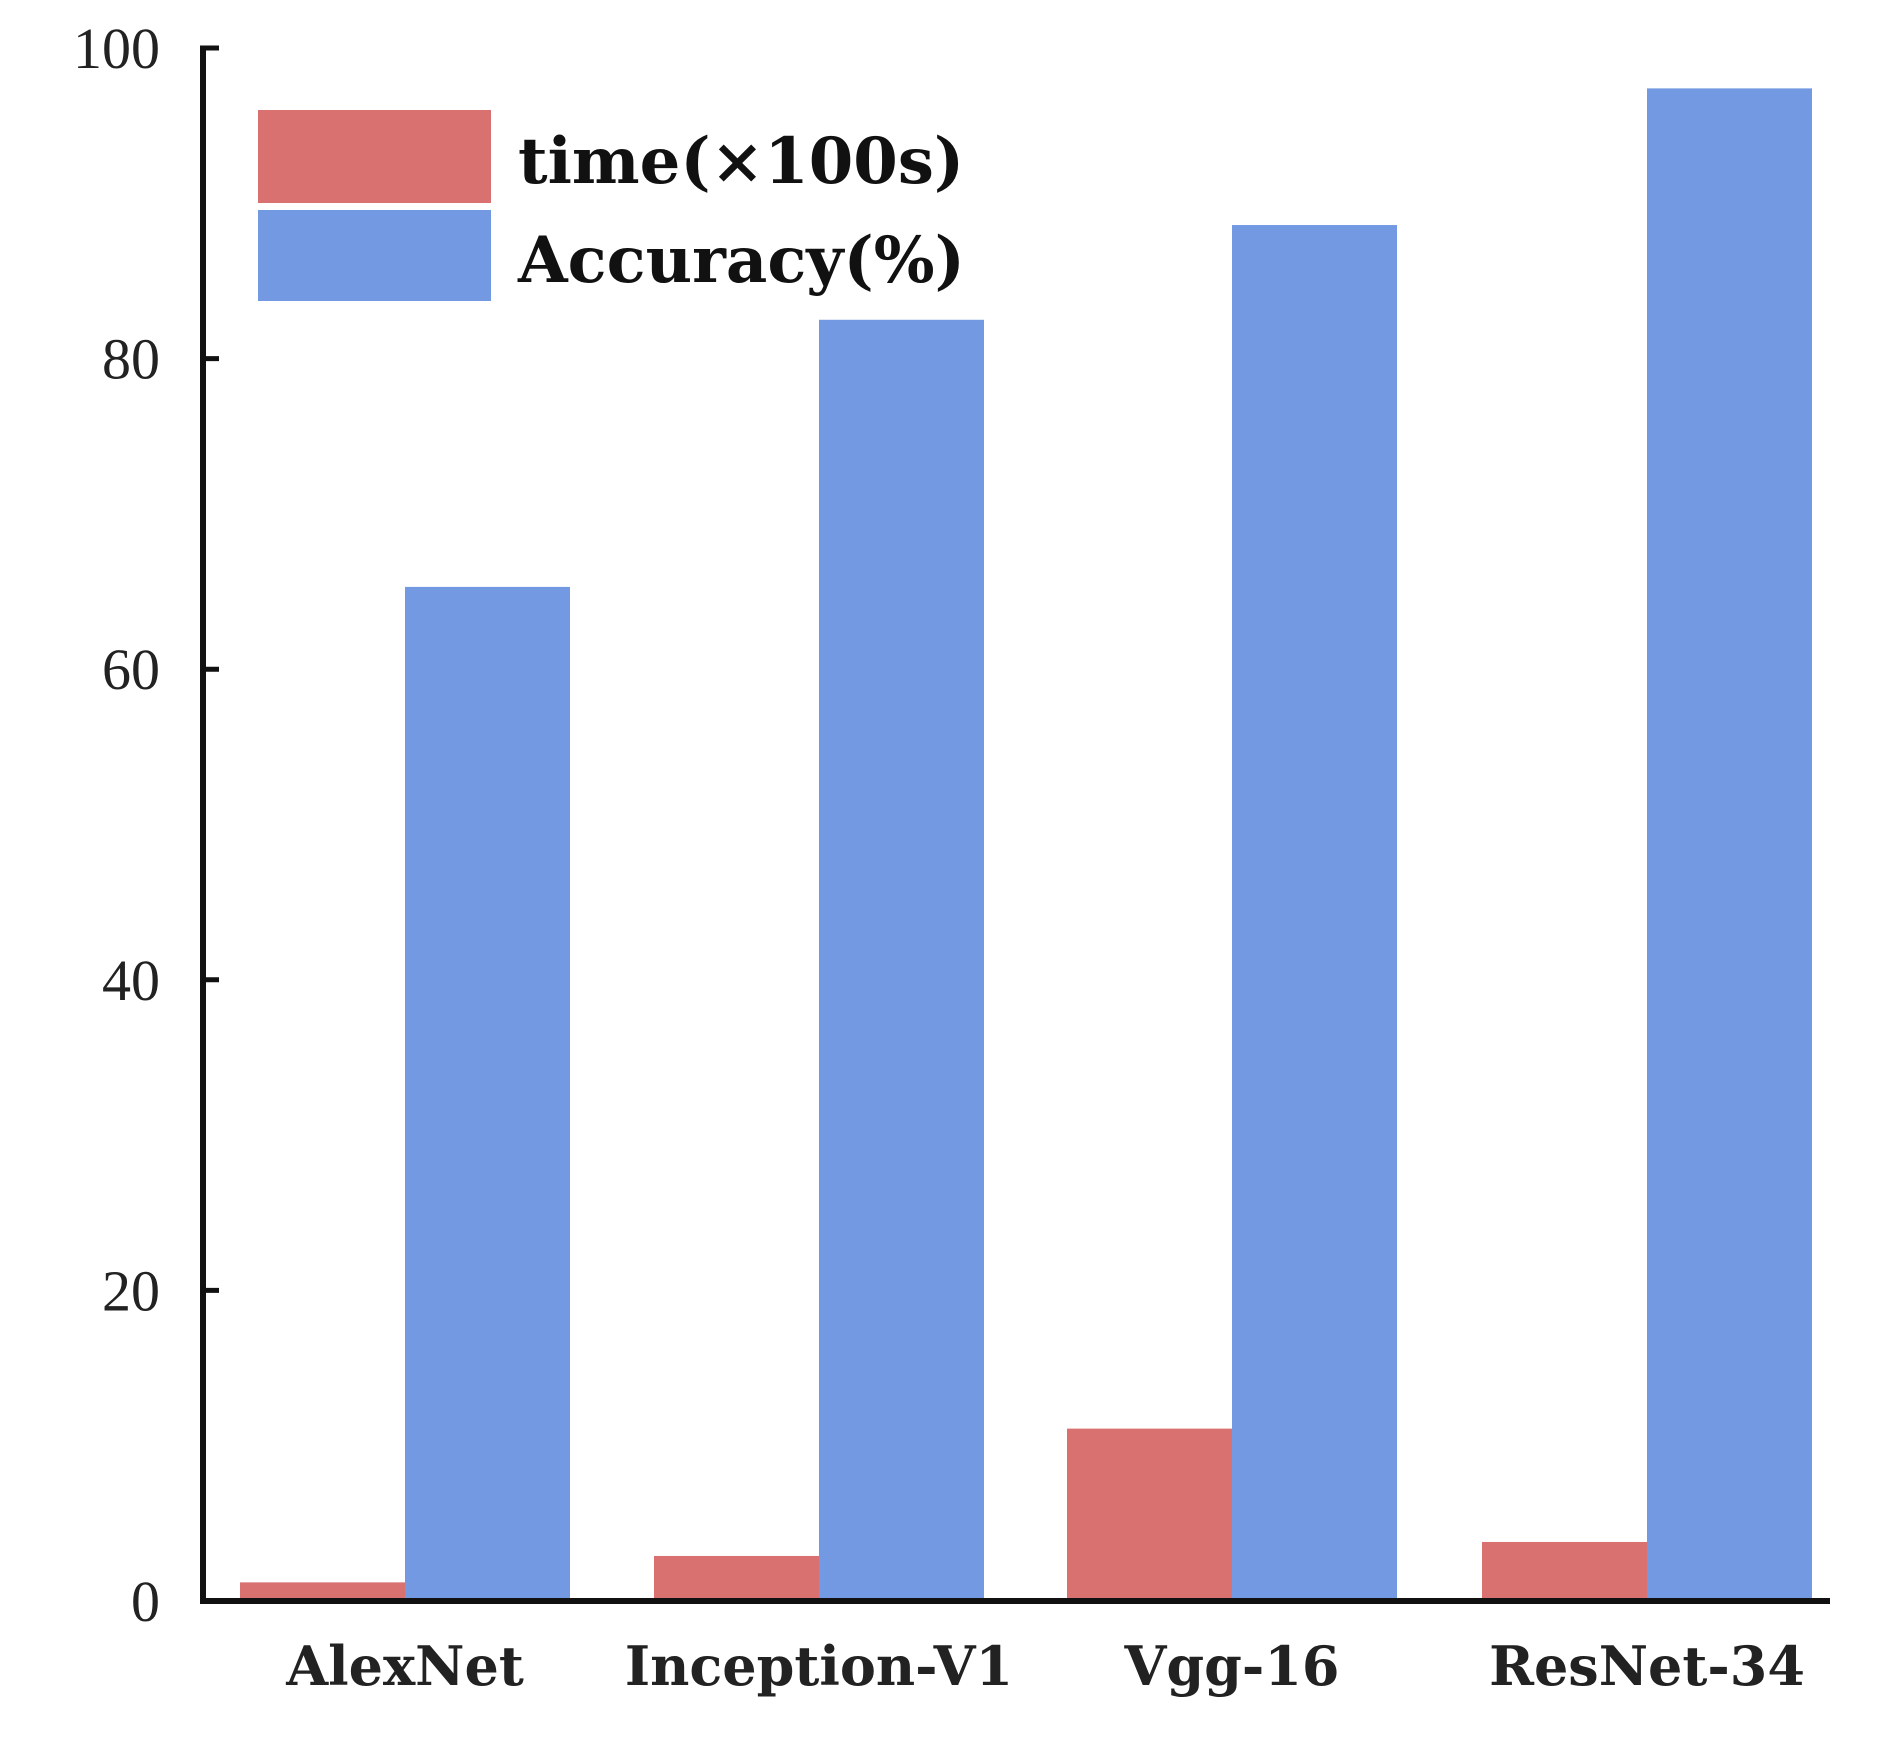  Describe the element at coordinates (741, 161) in the screenshot. I see `legend-label-time: time(×100s)` at that location.